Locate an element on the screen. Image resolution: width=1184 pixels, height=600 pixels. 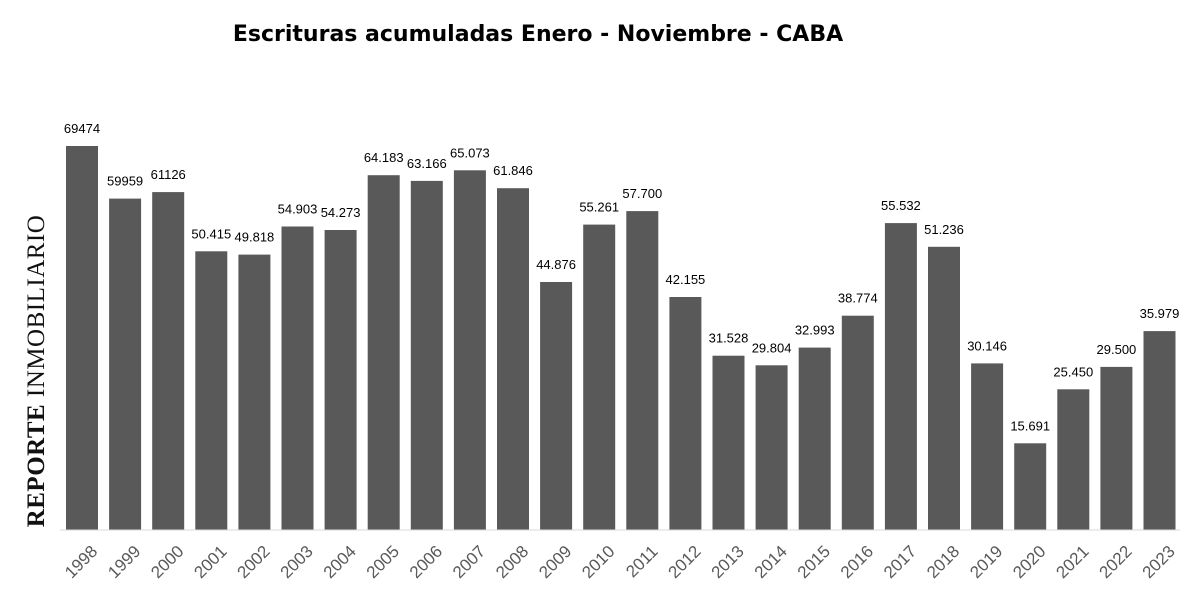
x-tick-label-2022: 2022 is located at coordinates (1116, 562).